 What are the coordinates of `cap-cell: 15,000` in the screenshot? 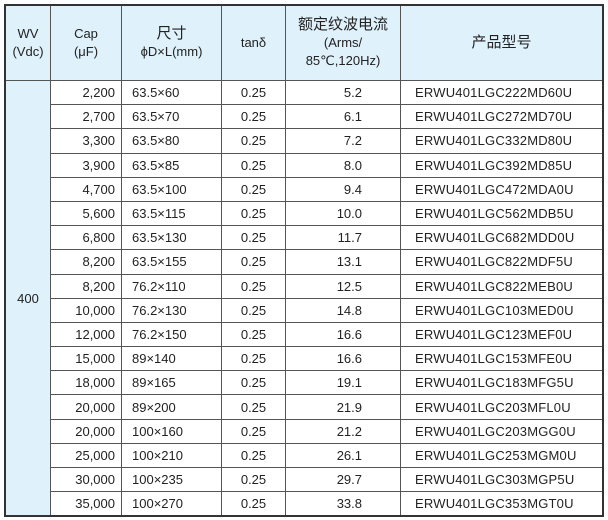 It's located at (86, 359).